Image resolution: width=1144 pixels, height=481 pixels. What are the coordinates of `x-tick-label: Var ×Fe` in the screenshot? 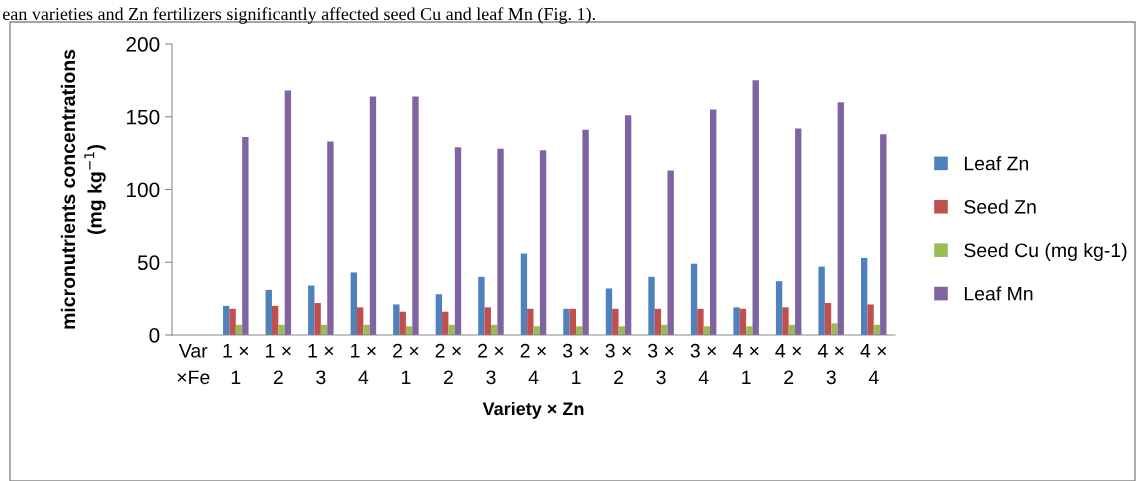 It's located at (193, 364).